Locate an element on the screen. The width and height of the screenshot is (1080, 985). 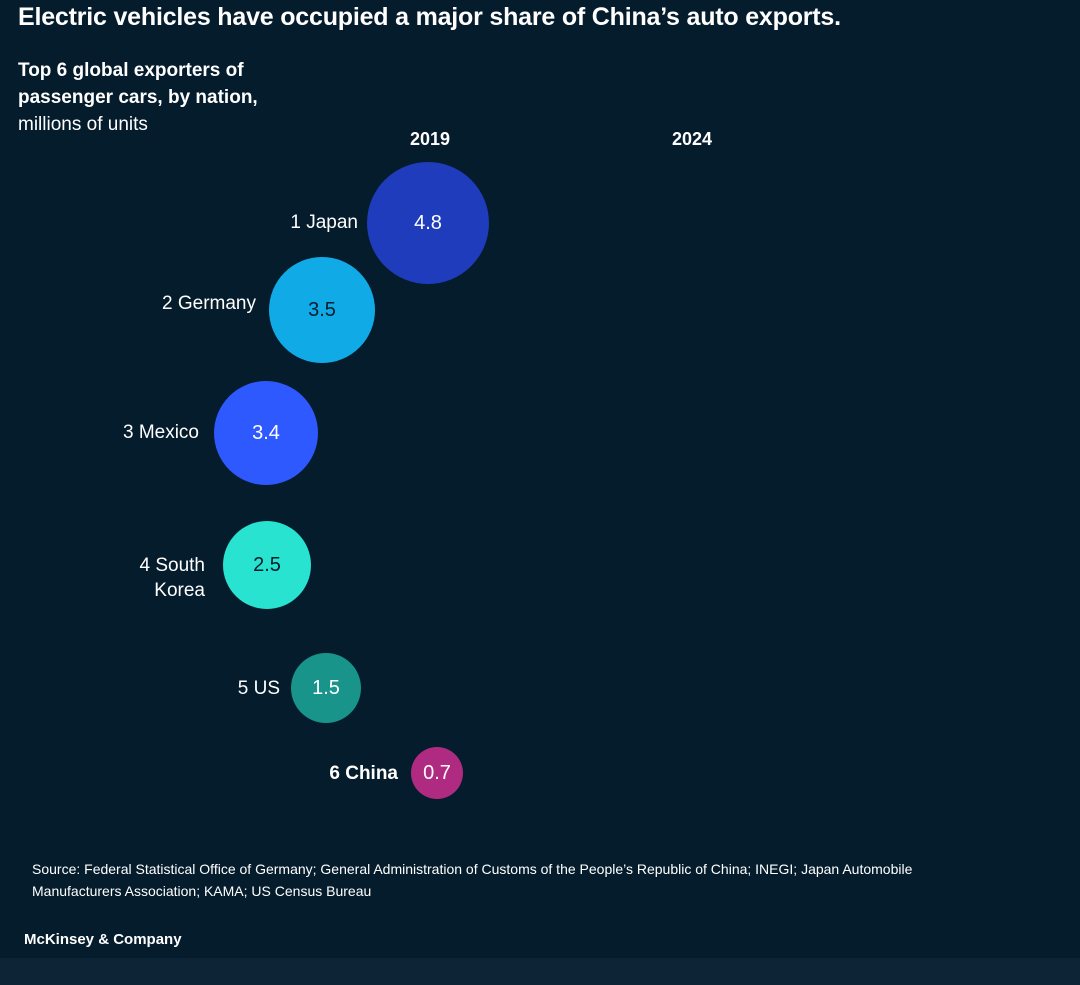
row-label-mexico: 3 Mexico is located at coordinates (160, 432).